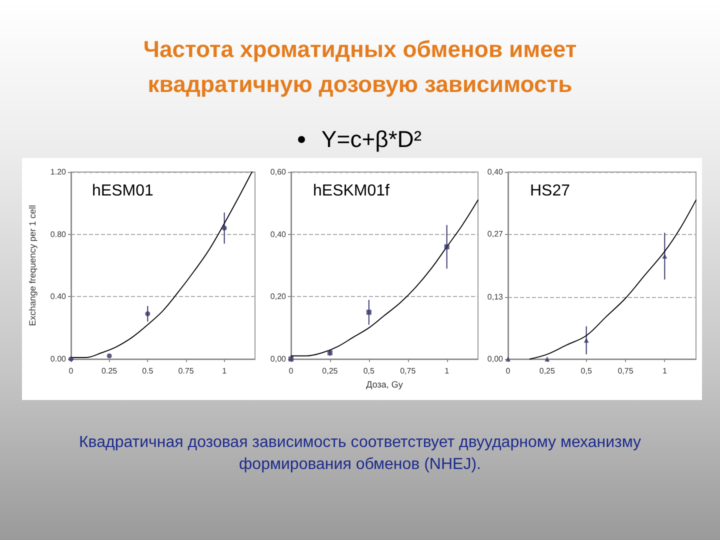 The width and height of the screenshot is (720, 540). I want to click on text: hESKM01f, so click(351, 191).